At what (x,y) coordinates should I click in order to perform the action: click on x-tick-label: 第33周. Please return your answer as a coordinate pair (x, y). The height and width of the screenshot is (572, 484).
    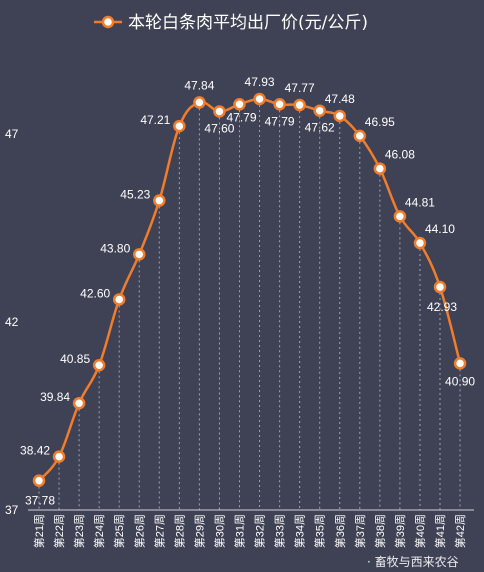
    Looking at the image, I should click on (280, 531).